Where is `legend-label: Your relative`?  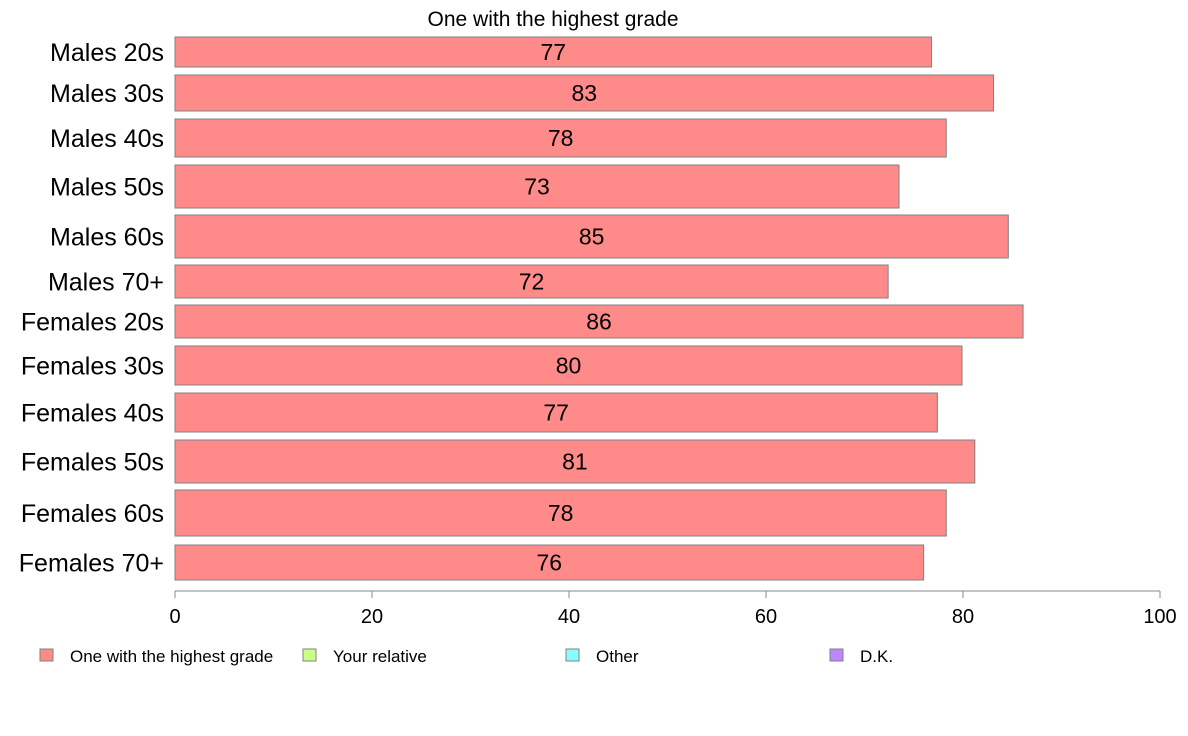 legend-label: Your relative is located at coordinates (380, 656).